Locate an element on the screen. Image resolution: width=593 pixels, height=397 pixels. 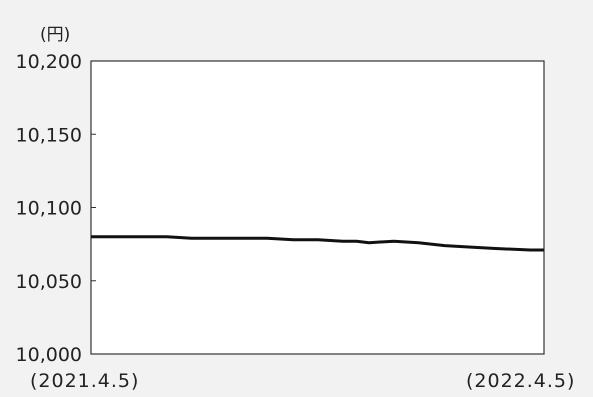
y-tick-label: 10,100 is located at coordinates (49, 209).